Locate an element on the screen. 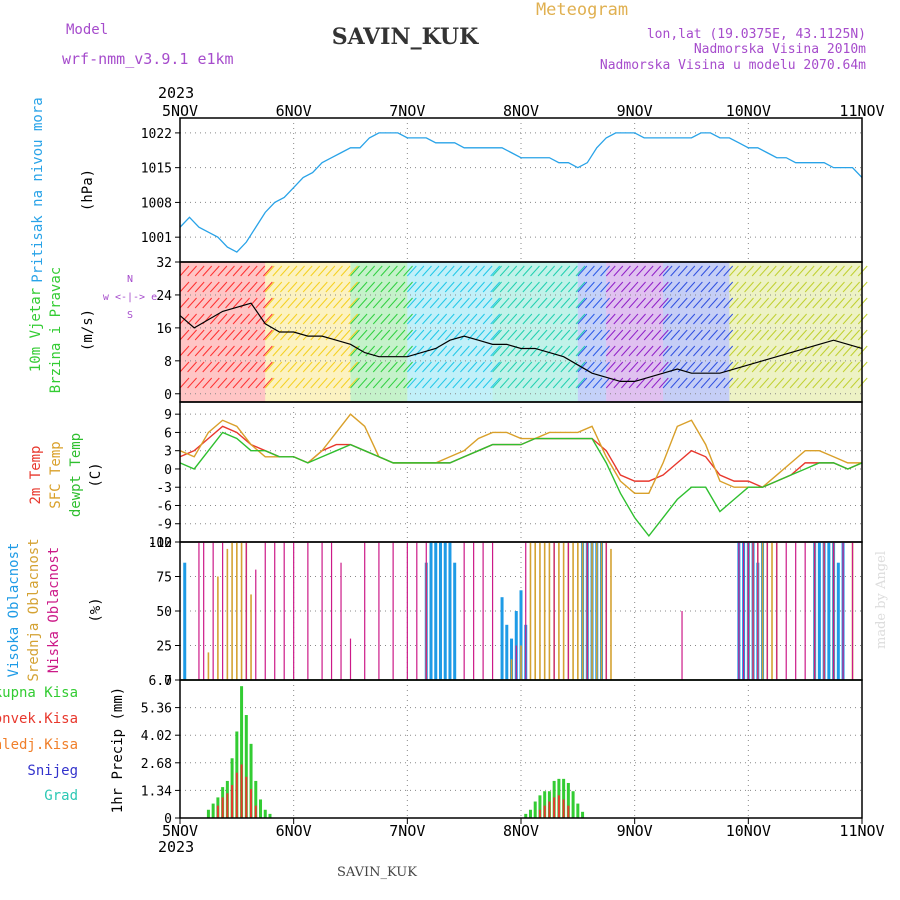 Image resolution: width=900 pixels, height=900 pixels. model-value: wrf-nmm_v3.9.1 e1km is located at coordinates (148, 59).